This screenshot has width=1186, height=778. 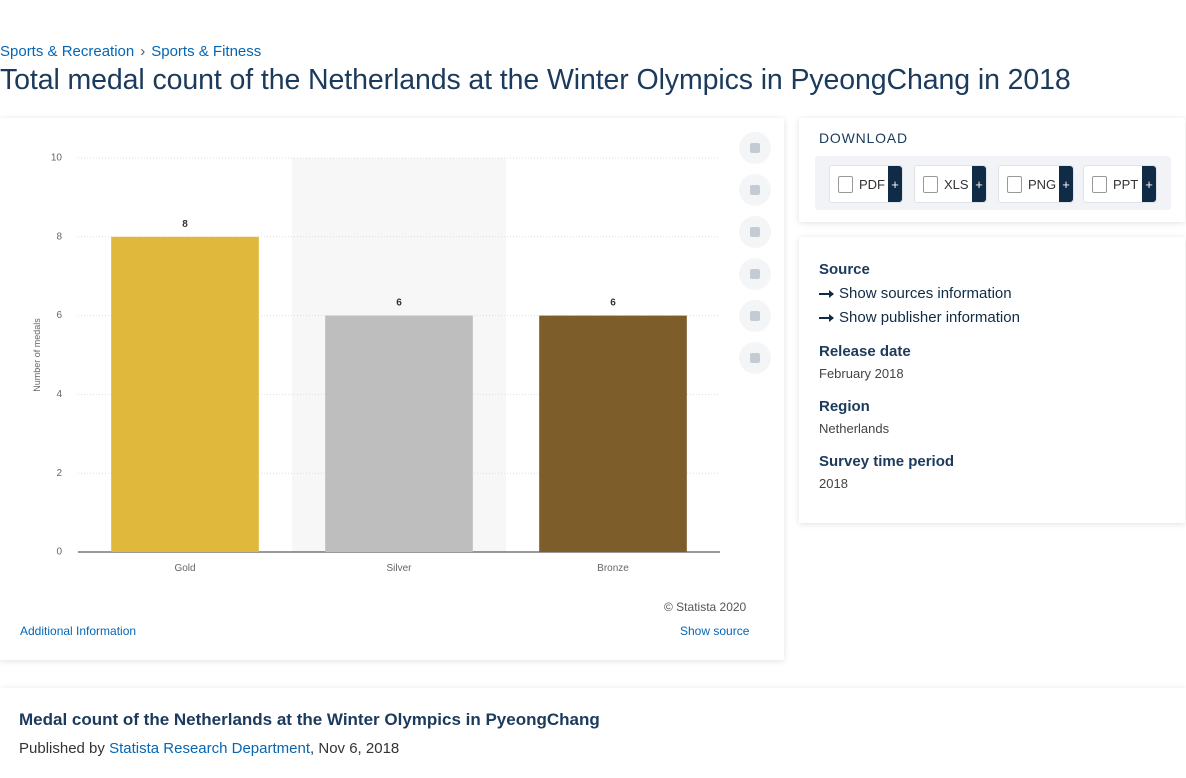 I want to click on additional-info-link: Additional Information, so click(x=78, y=631).